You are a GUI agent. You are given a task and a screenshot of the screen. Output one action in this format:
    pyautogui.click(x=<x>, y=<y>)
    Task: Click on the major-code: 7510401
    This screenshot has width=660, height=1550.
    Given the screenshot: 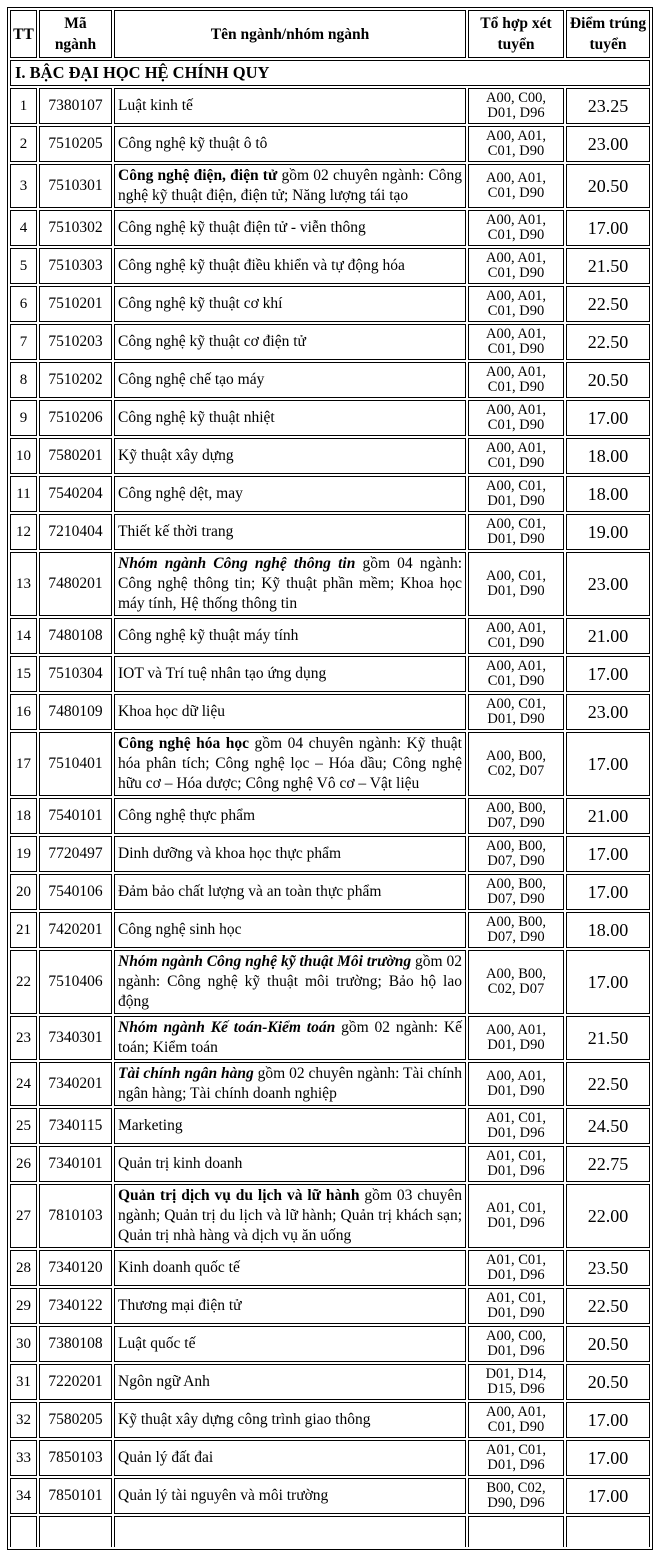 What is the action you would take?
    pyautogui.click(x=75, y=764)
    